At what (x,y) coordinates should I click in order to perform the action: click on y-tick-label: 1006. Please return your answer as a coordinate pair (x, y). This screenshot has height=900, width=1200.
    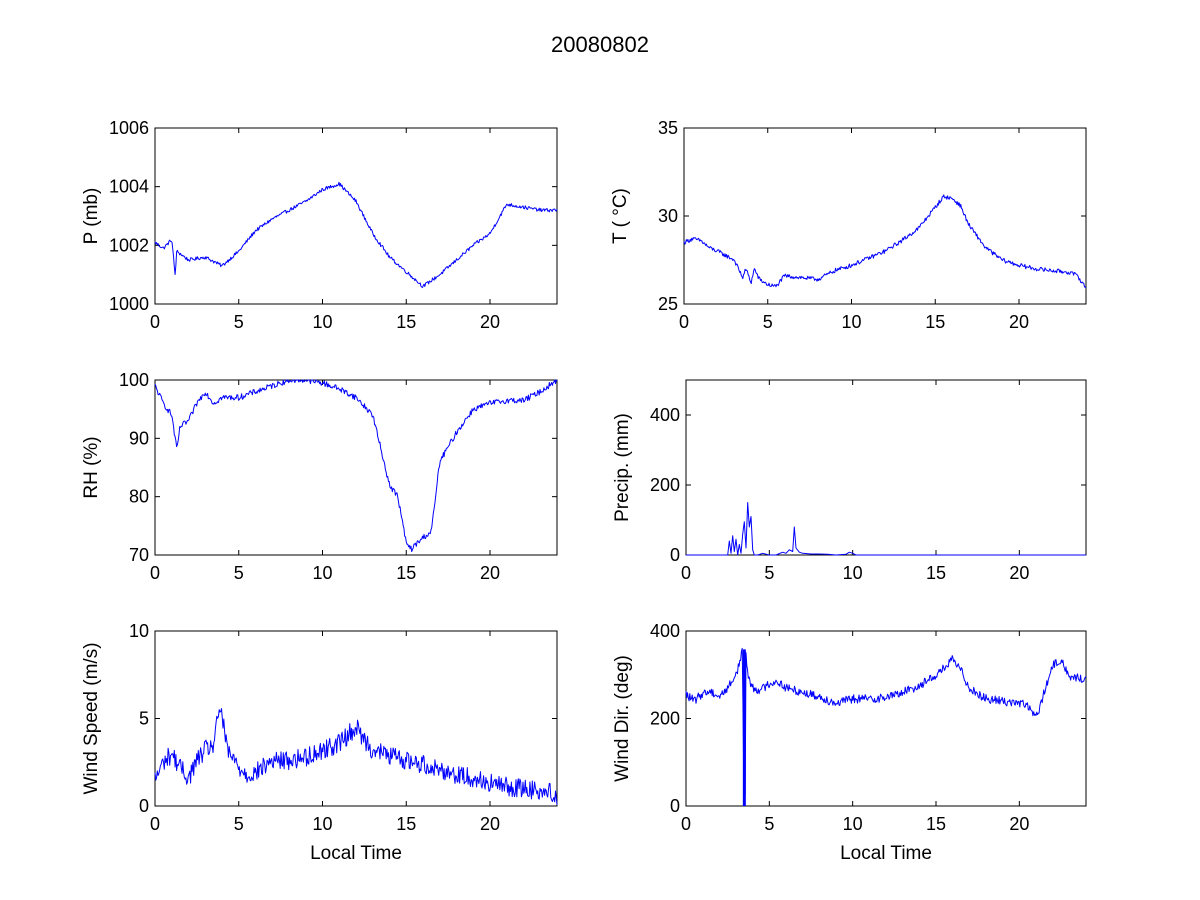
    Looking at the image, I should click on (129, 128).